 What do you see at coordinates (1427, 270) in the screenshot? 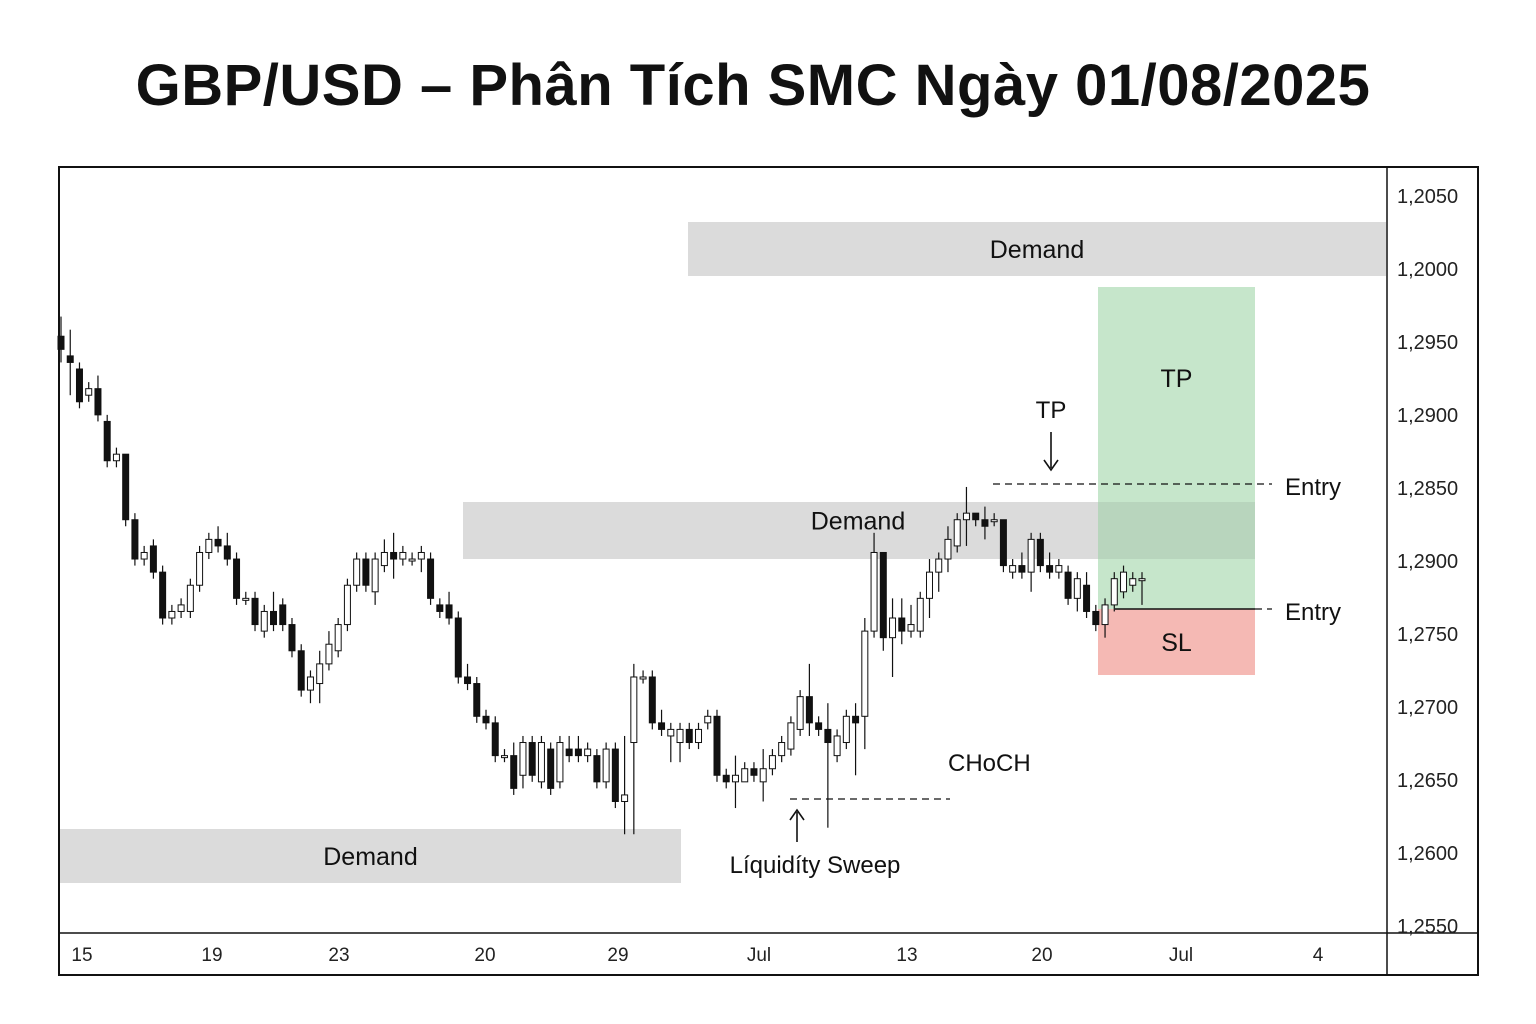
I see `y-tick-label: 1,2000` at bounding box center [1427, 270].